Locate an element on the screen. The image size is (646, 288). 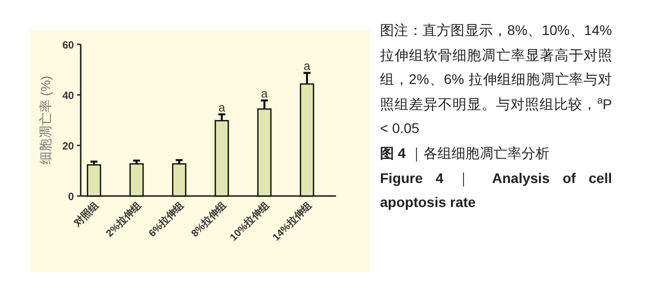
y-axis-title: 细胞凋亡率 (%) is located at coordinates (45, 120).